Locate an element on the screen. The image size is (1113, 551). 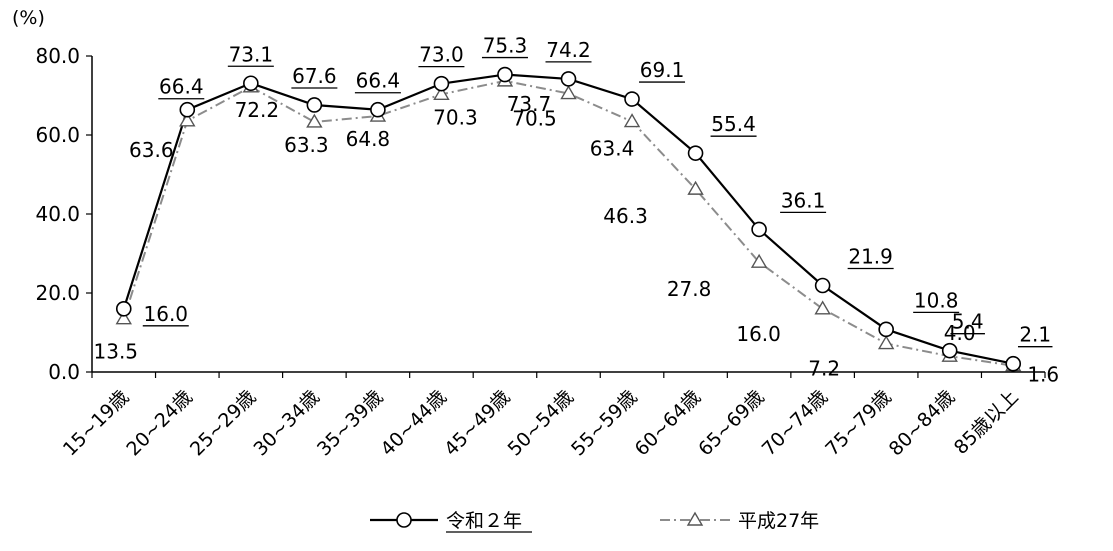
y-tick-label: 60.0 is located at coordinates (57, 135).